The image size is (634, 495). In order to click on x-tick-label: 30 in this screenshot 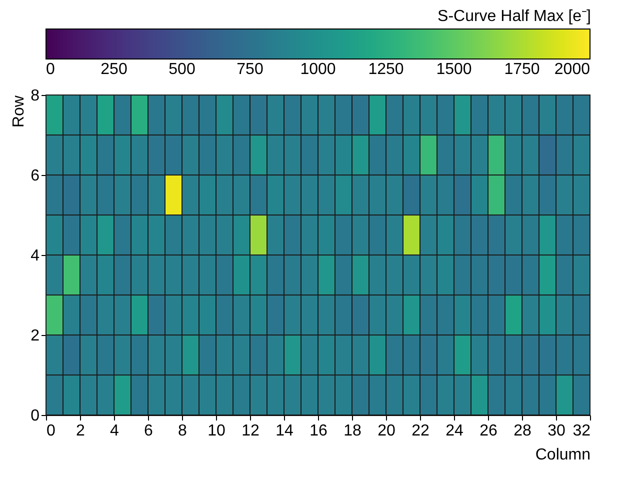, I will do `click(557, 431)`.